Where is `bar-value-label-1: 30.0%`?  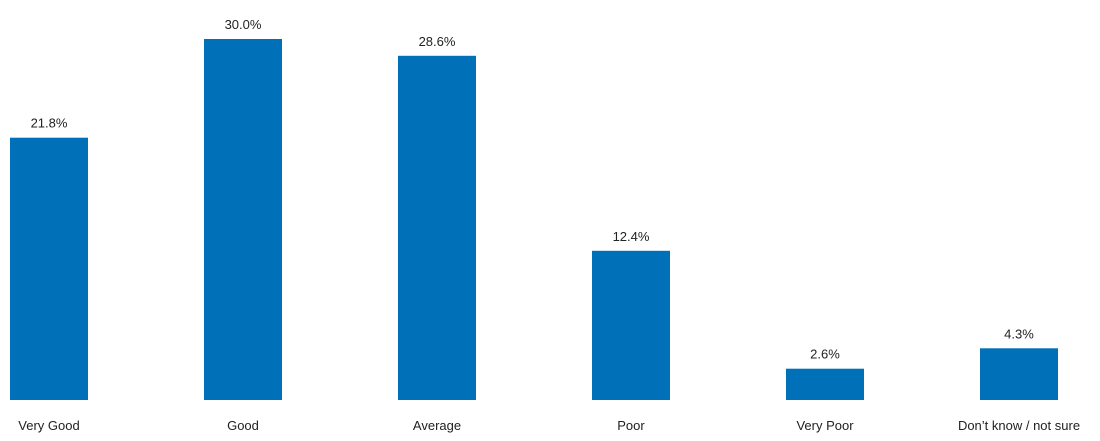 bar-value-label-1: 30.0% is located at coordinates (243, 24).